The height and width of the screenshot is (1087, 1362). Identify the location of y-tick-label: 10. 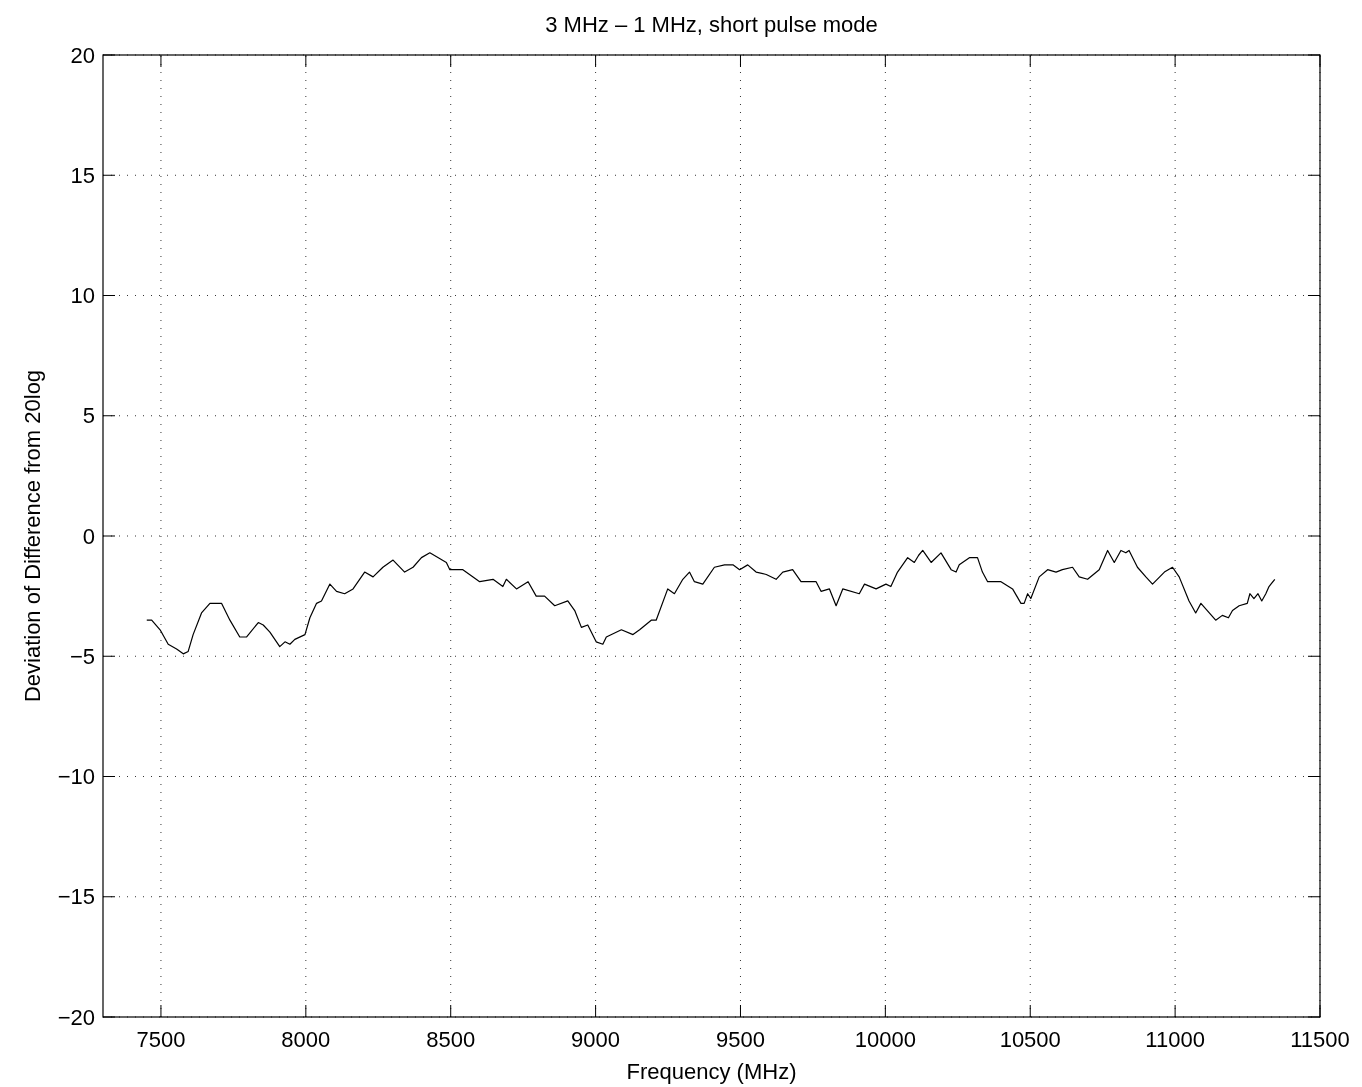
(82, 296).